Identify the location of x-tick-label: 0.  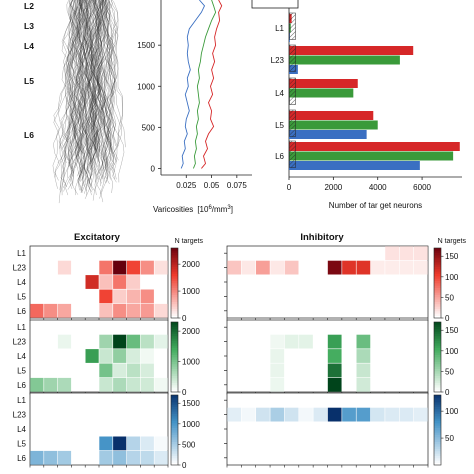
(289, 187).